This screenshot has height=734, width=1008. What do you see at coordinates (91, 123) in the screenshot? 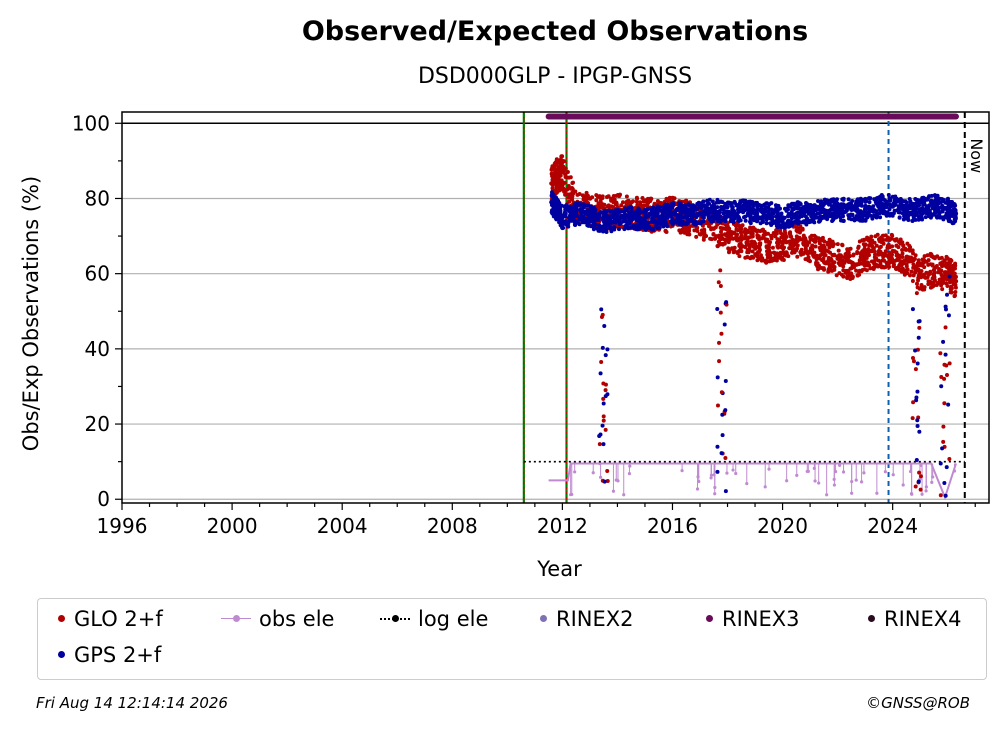
I see `y-tick-label: 100` at bounding box center [91, 123].